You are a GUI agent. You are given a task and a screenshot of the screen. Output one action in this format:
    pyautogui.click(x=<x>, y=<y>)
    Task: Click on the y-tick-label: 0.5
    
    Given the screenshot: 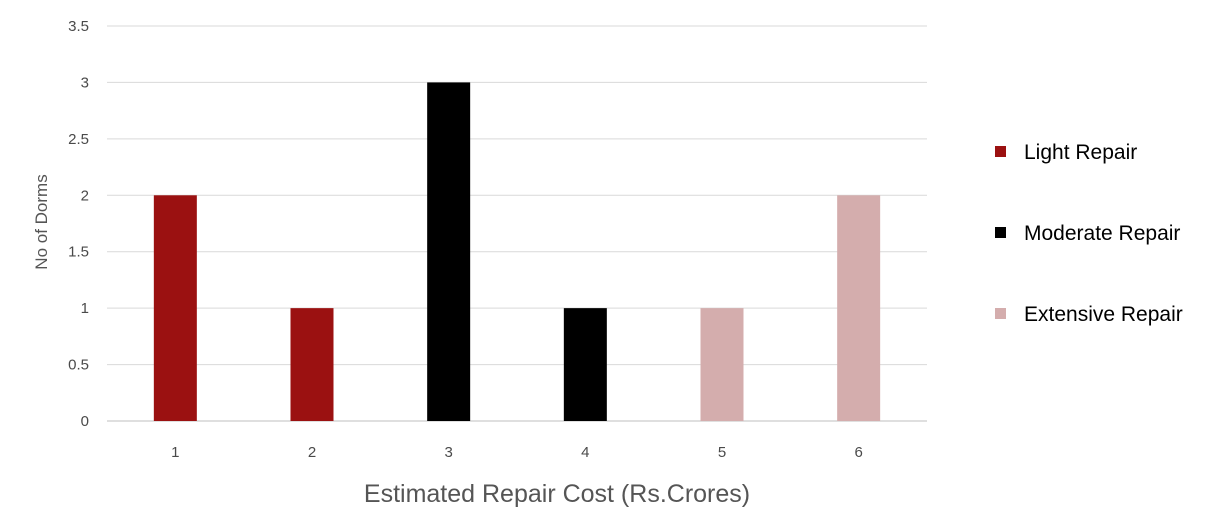 What is the action you would take?
    pyautogui.click(x=78, y=365)
    